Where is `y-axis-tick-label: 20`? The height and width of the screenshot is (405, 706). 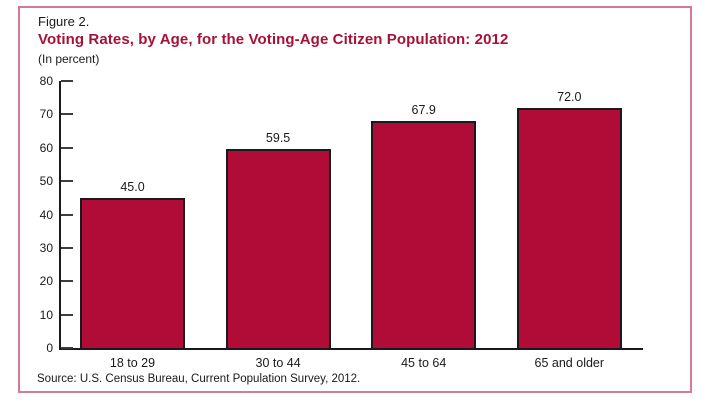 y-axis-tick-label: 20 is located at coordinates (46, 281).